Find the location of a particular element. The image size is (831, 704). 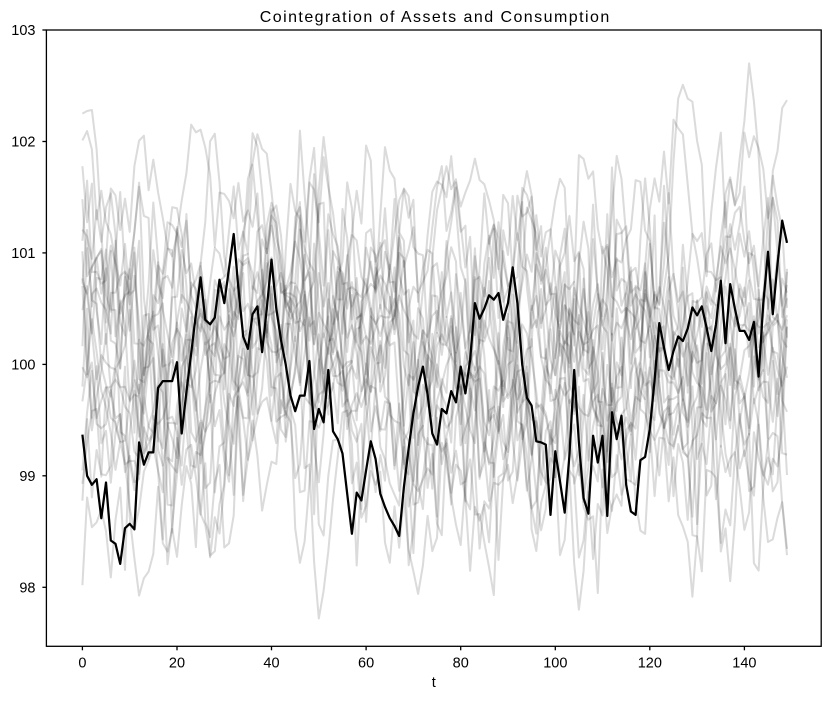

svg-text: 98 is located at coordinates (27, 589).